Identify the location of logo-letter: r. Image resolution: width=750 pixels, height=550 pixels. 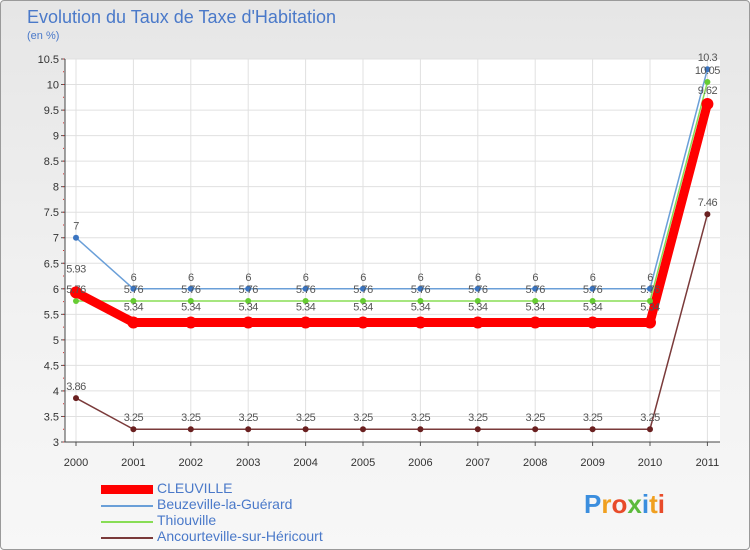
(606, 504).